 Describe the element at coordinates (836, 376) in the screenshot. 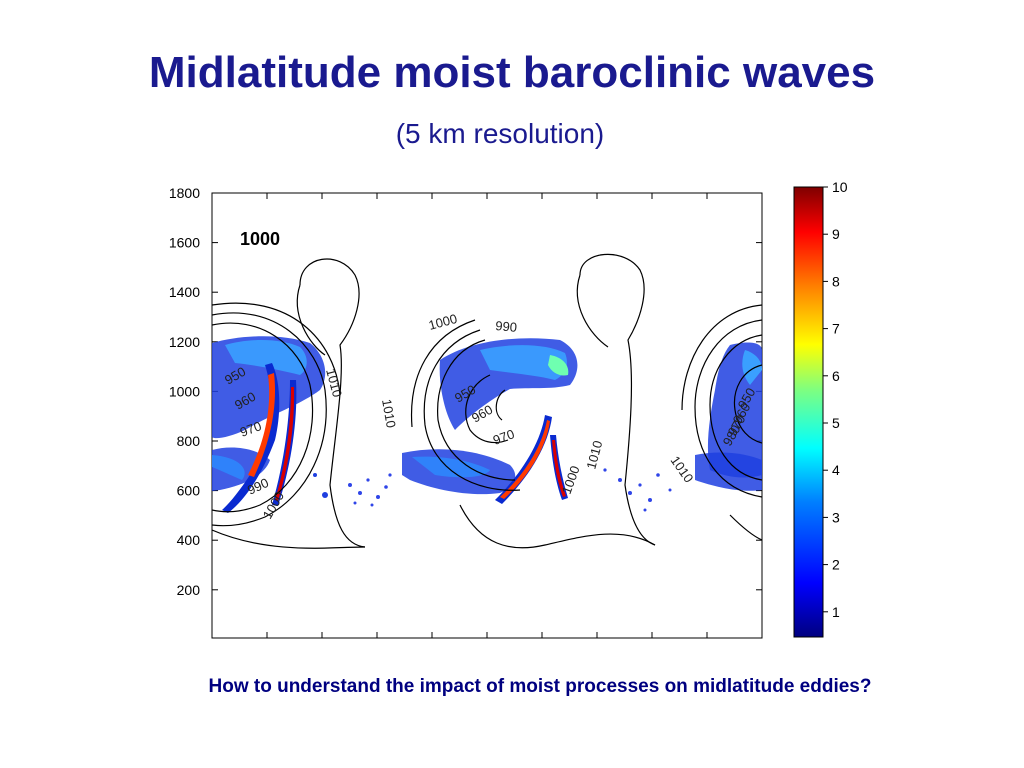

I see `colorbar-tick-label: 6` at that location.